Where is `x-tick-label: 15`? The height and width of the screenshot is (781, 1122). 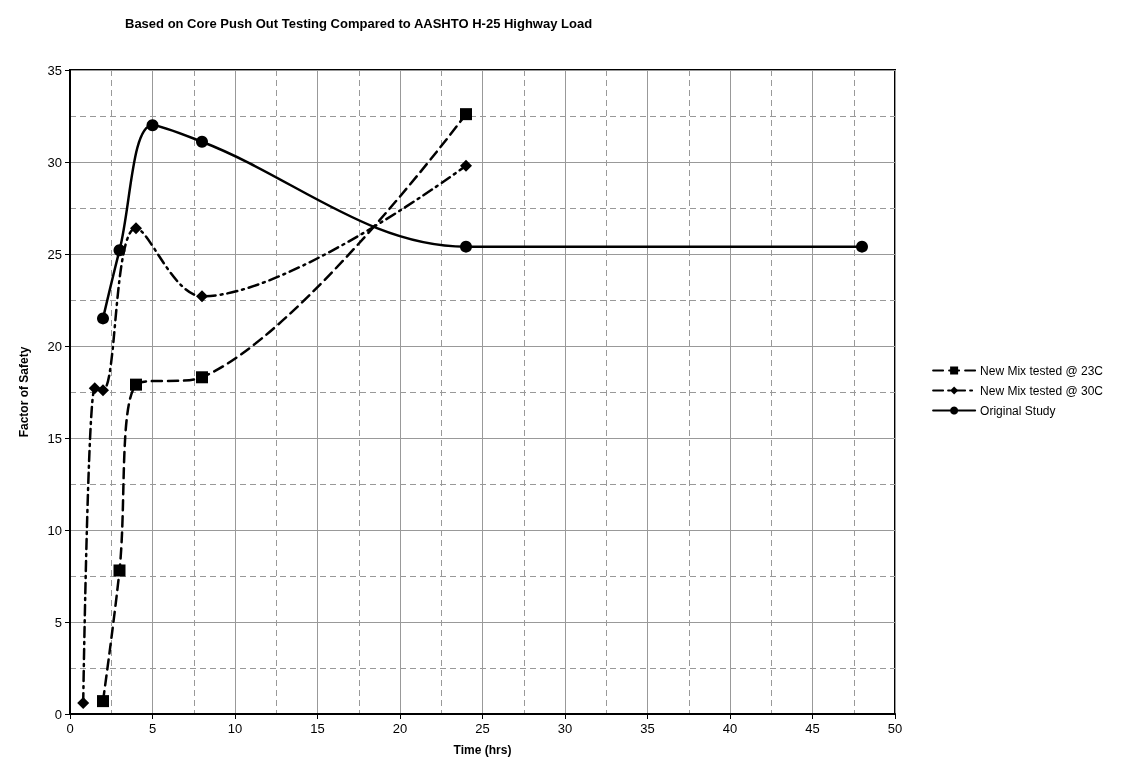 x-tick-label: 15 is located at coordinates (317, 728).